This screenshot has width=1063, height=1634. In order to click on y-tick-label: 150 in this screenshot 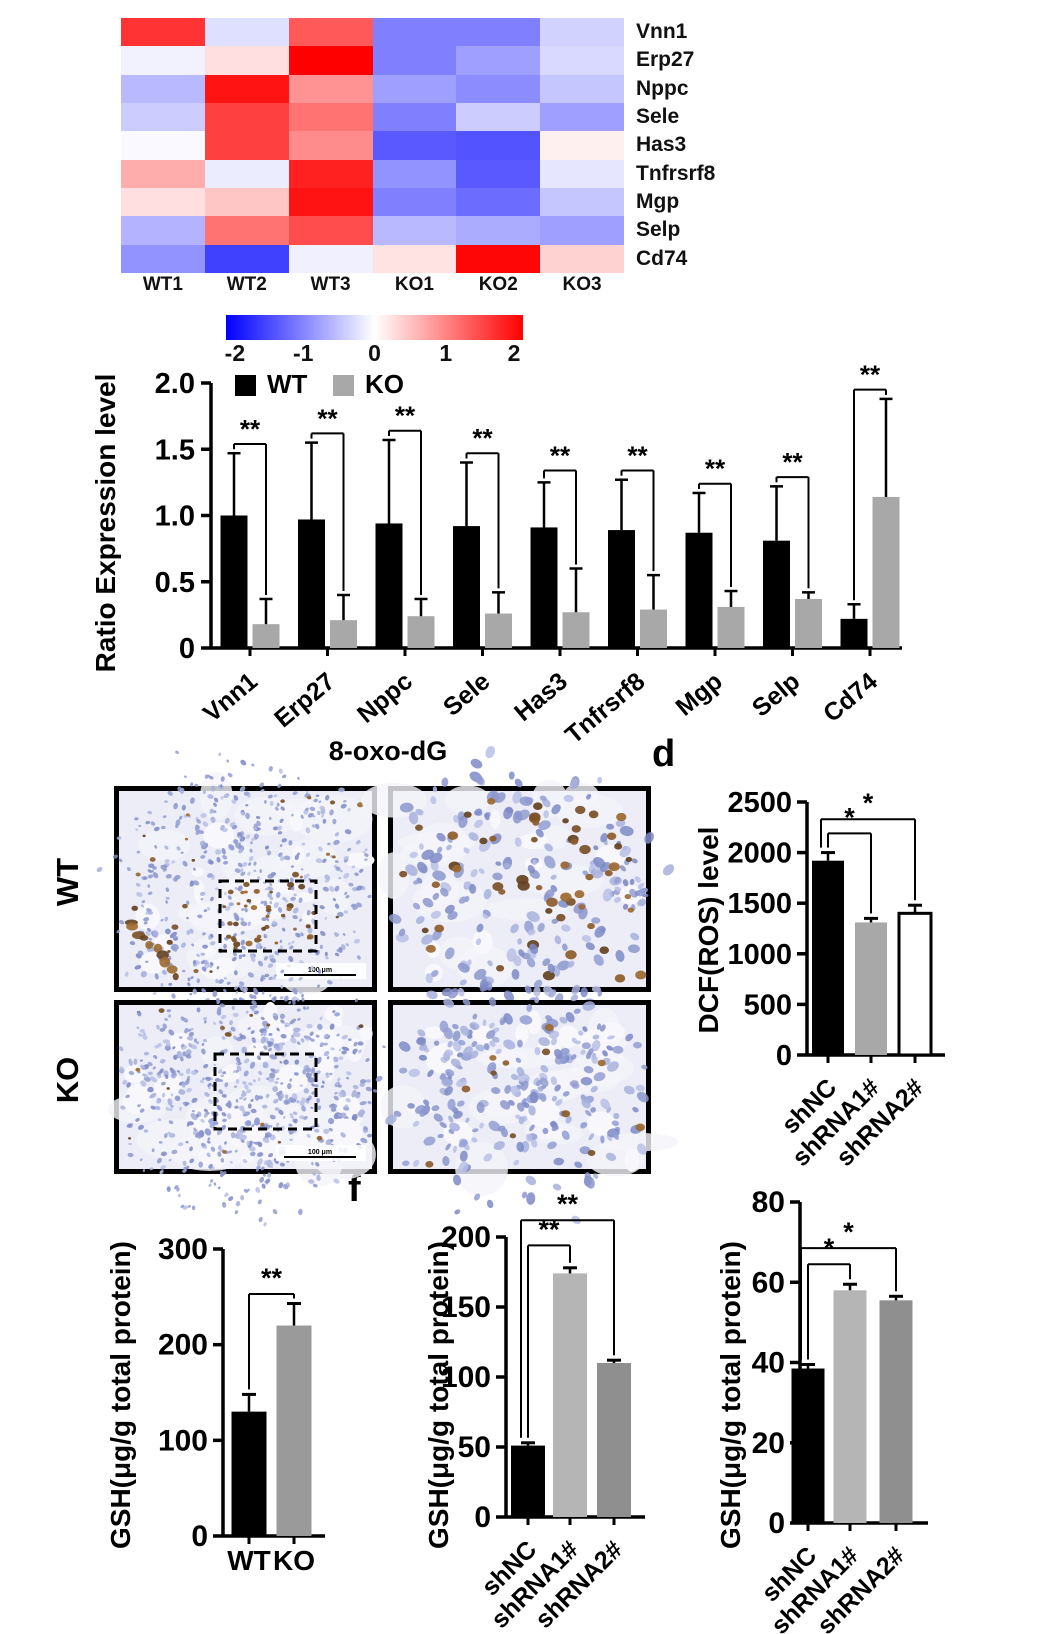, I will do `click(466, 1307)`.